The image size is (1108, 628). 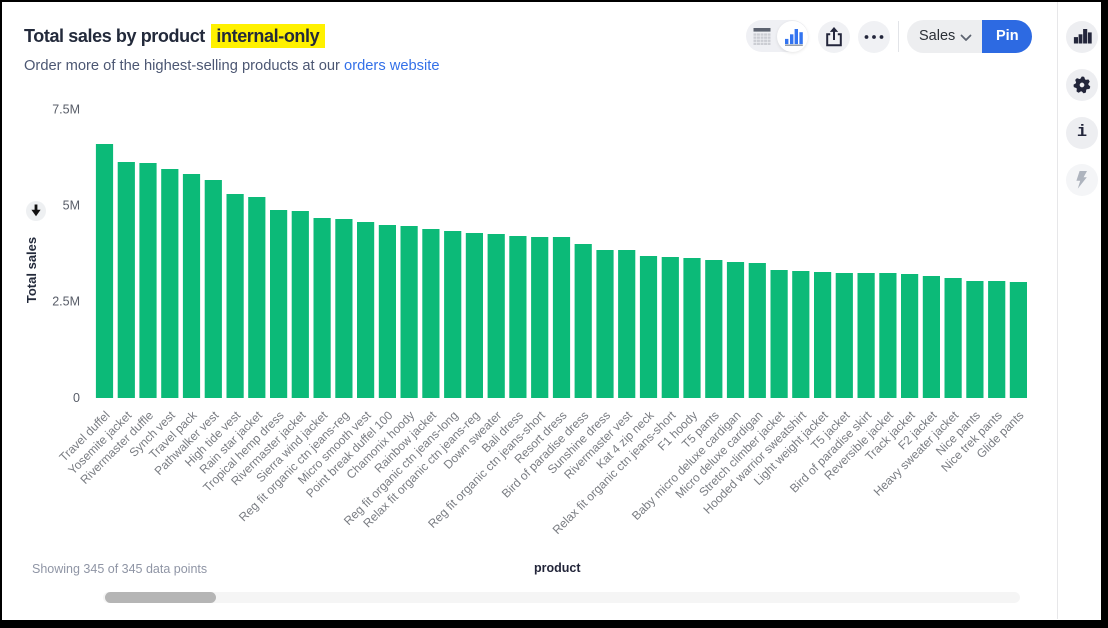 I want to click on svg-text: 0, so click(x=76, y=398).